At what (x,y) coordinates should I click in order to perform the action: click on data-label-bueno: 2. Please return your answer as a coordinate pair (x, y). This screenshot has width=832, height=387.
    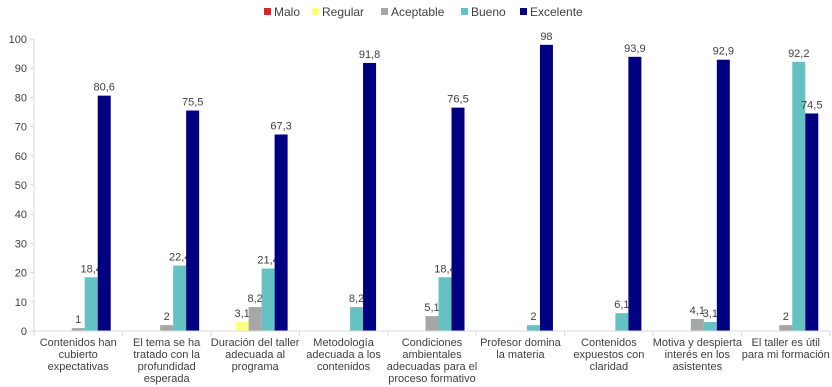
    Looking at the image, I should click on (533, 317).